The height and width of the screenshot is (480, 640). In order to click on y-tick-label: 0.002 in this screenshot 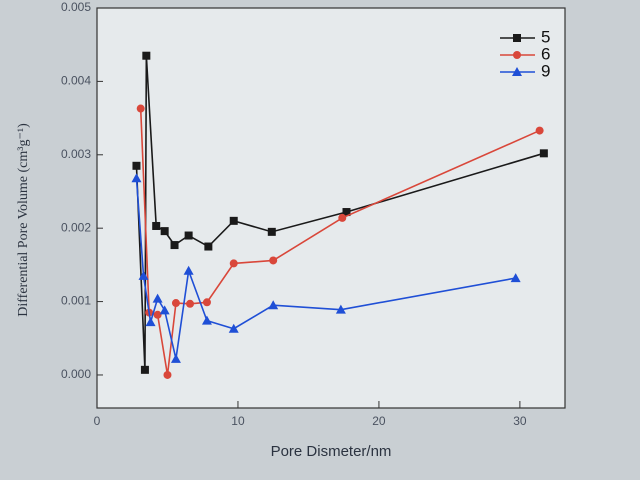, I will do `click(76, 227)`.